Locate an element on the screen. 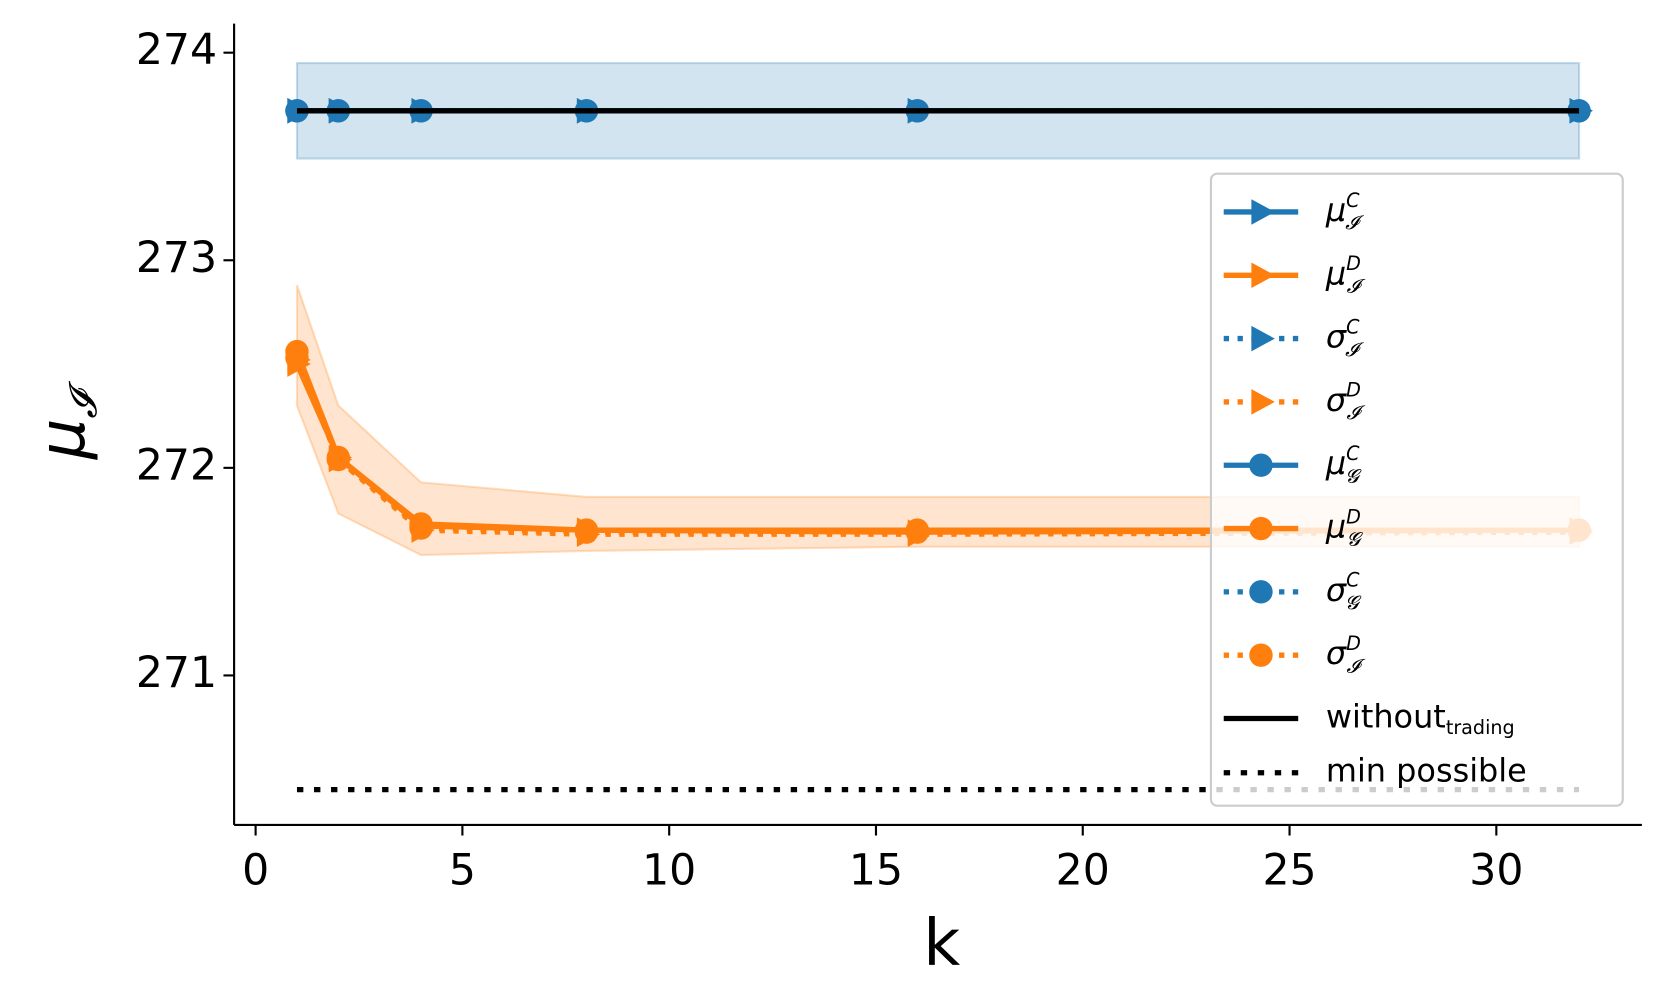 This screenshot has height=1006, width=1660. x-tick-label: 10 is located at coordinates (669, 870).